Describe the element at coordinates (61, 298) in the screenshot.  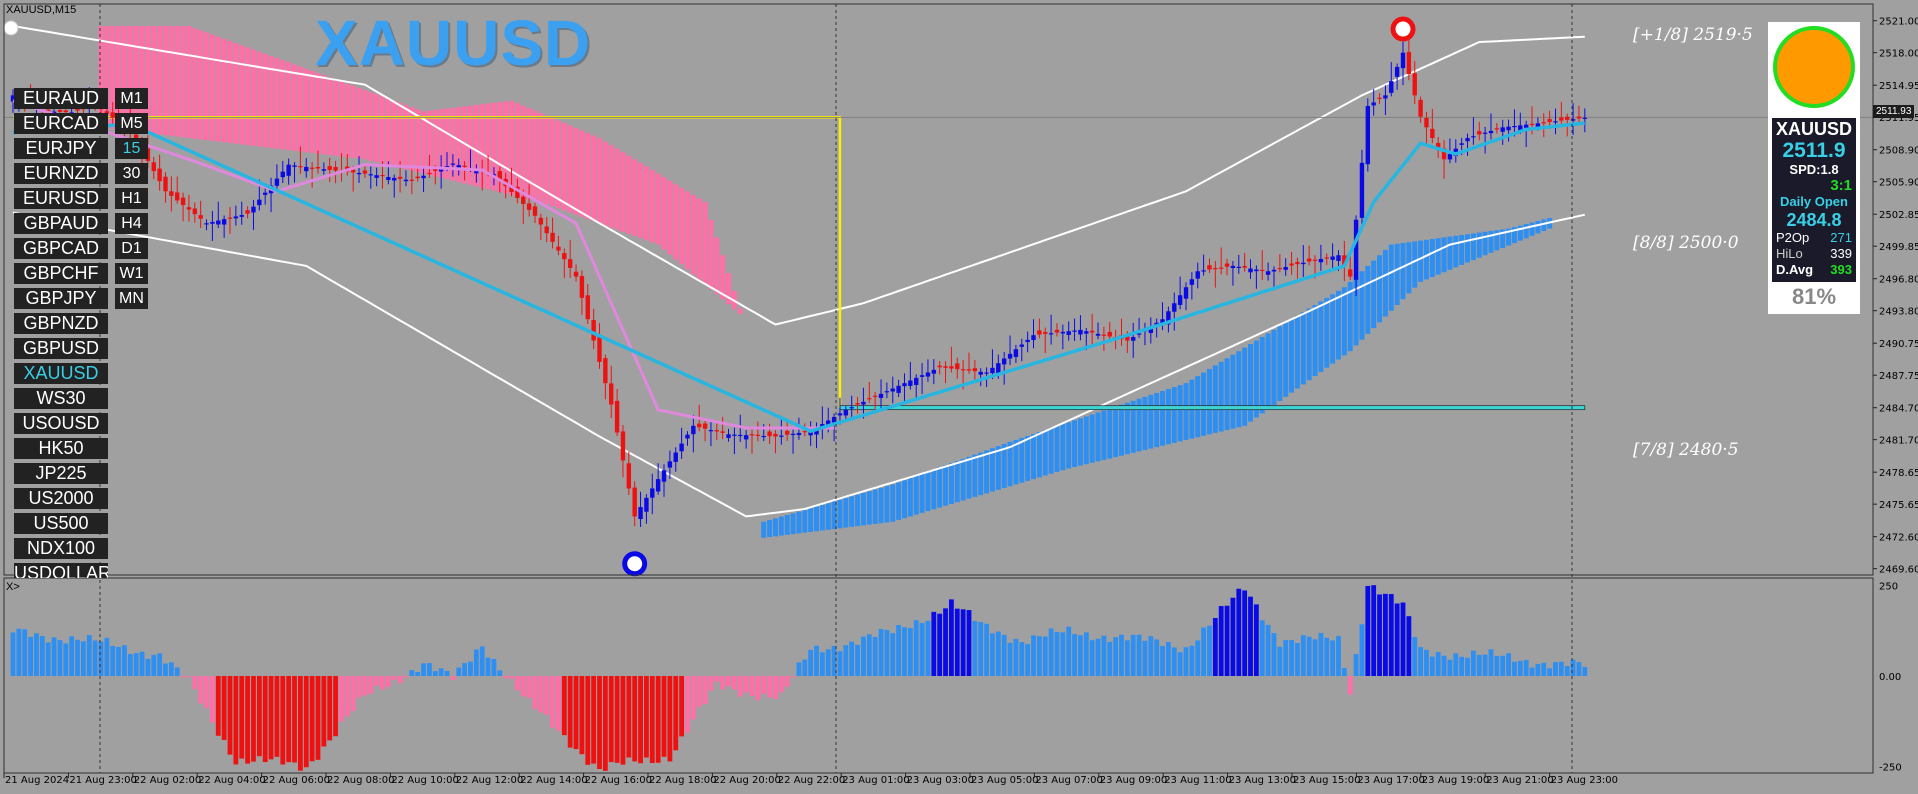
I see `symbol-button-gbpjpy: GBPJPY` at that location.